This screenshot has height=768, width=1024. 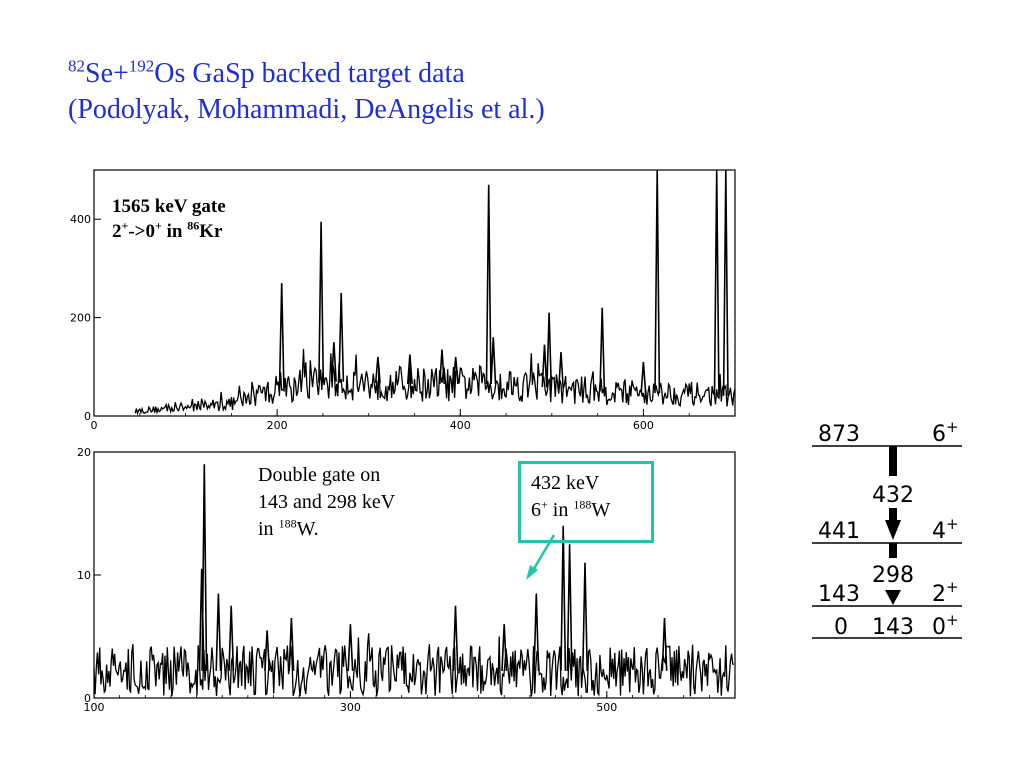 What do you see at coordinates (893, 461) in the screenshot?
I see `transition-shaft-0a` at bounding box center [893, 461].